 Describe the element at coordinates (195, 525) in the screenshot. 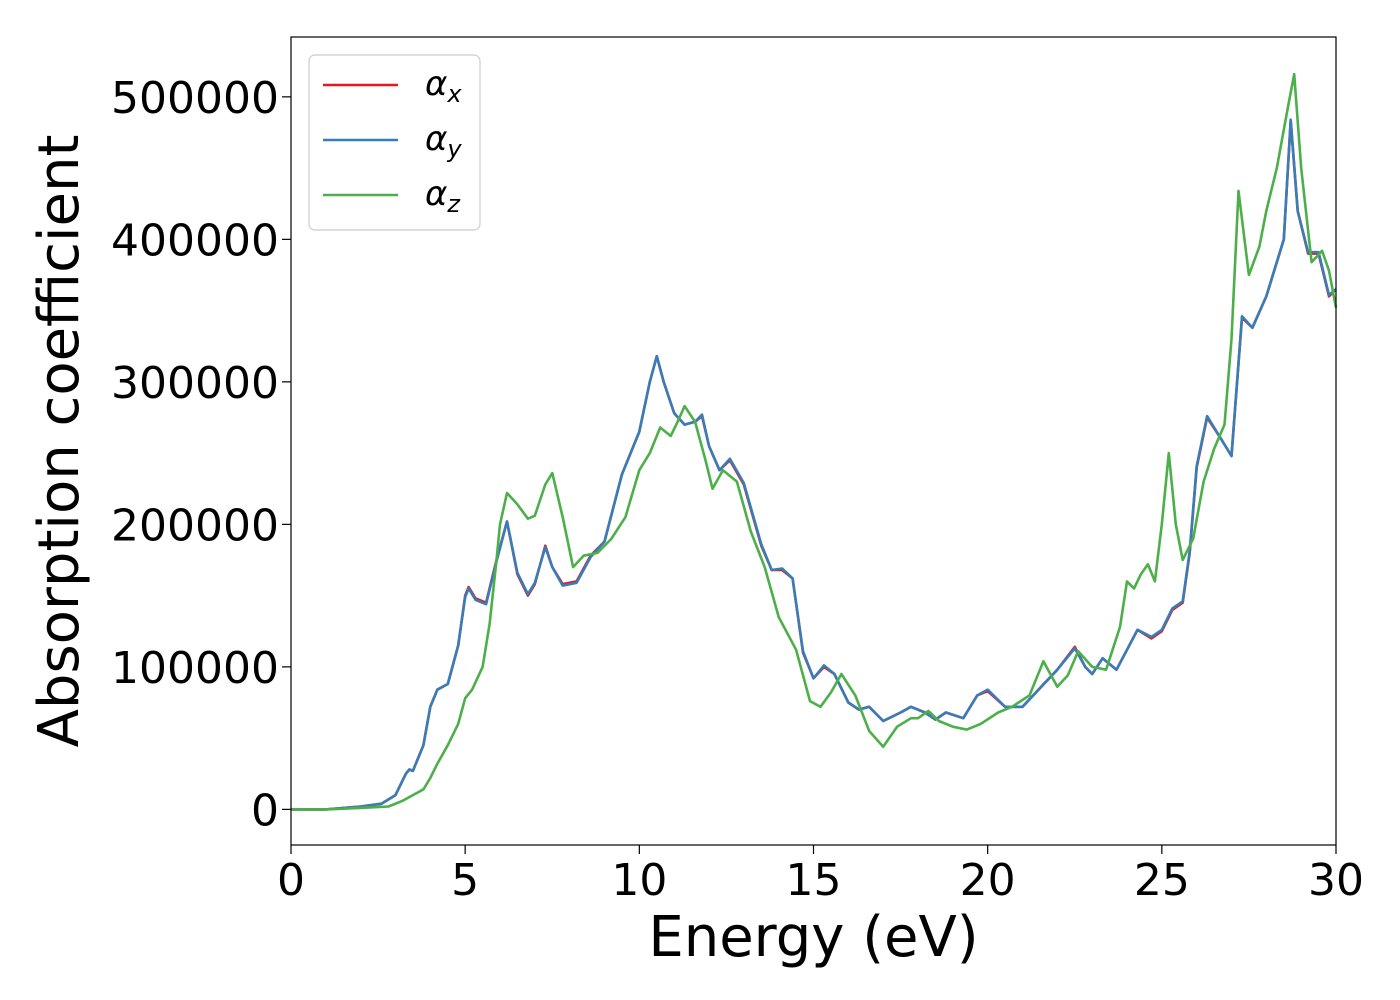

I see `y-tick-label: 200000` at that location.